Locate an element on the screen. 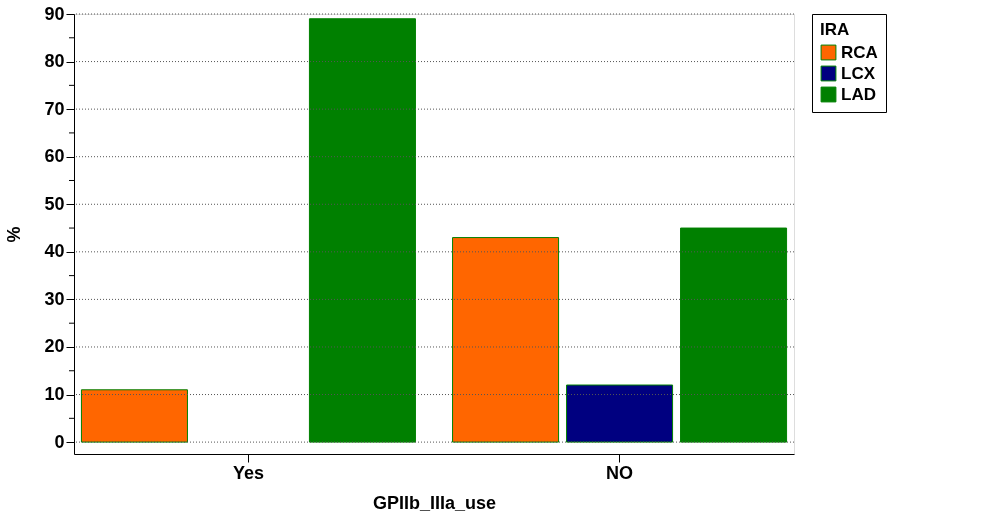  legend-label: LAD is located at coordinates (858, 94).